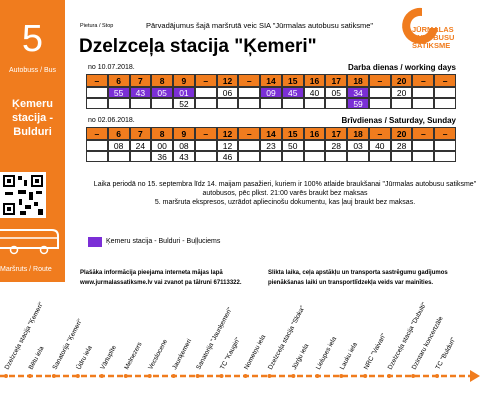 The height and width of the screenshot is (400, 495). I want to click on minute-cell: 36, so click(162, 156).